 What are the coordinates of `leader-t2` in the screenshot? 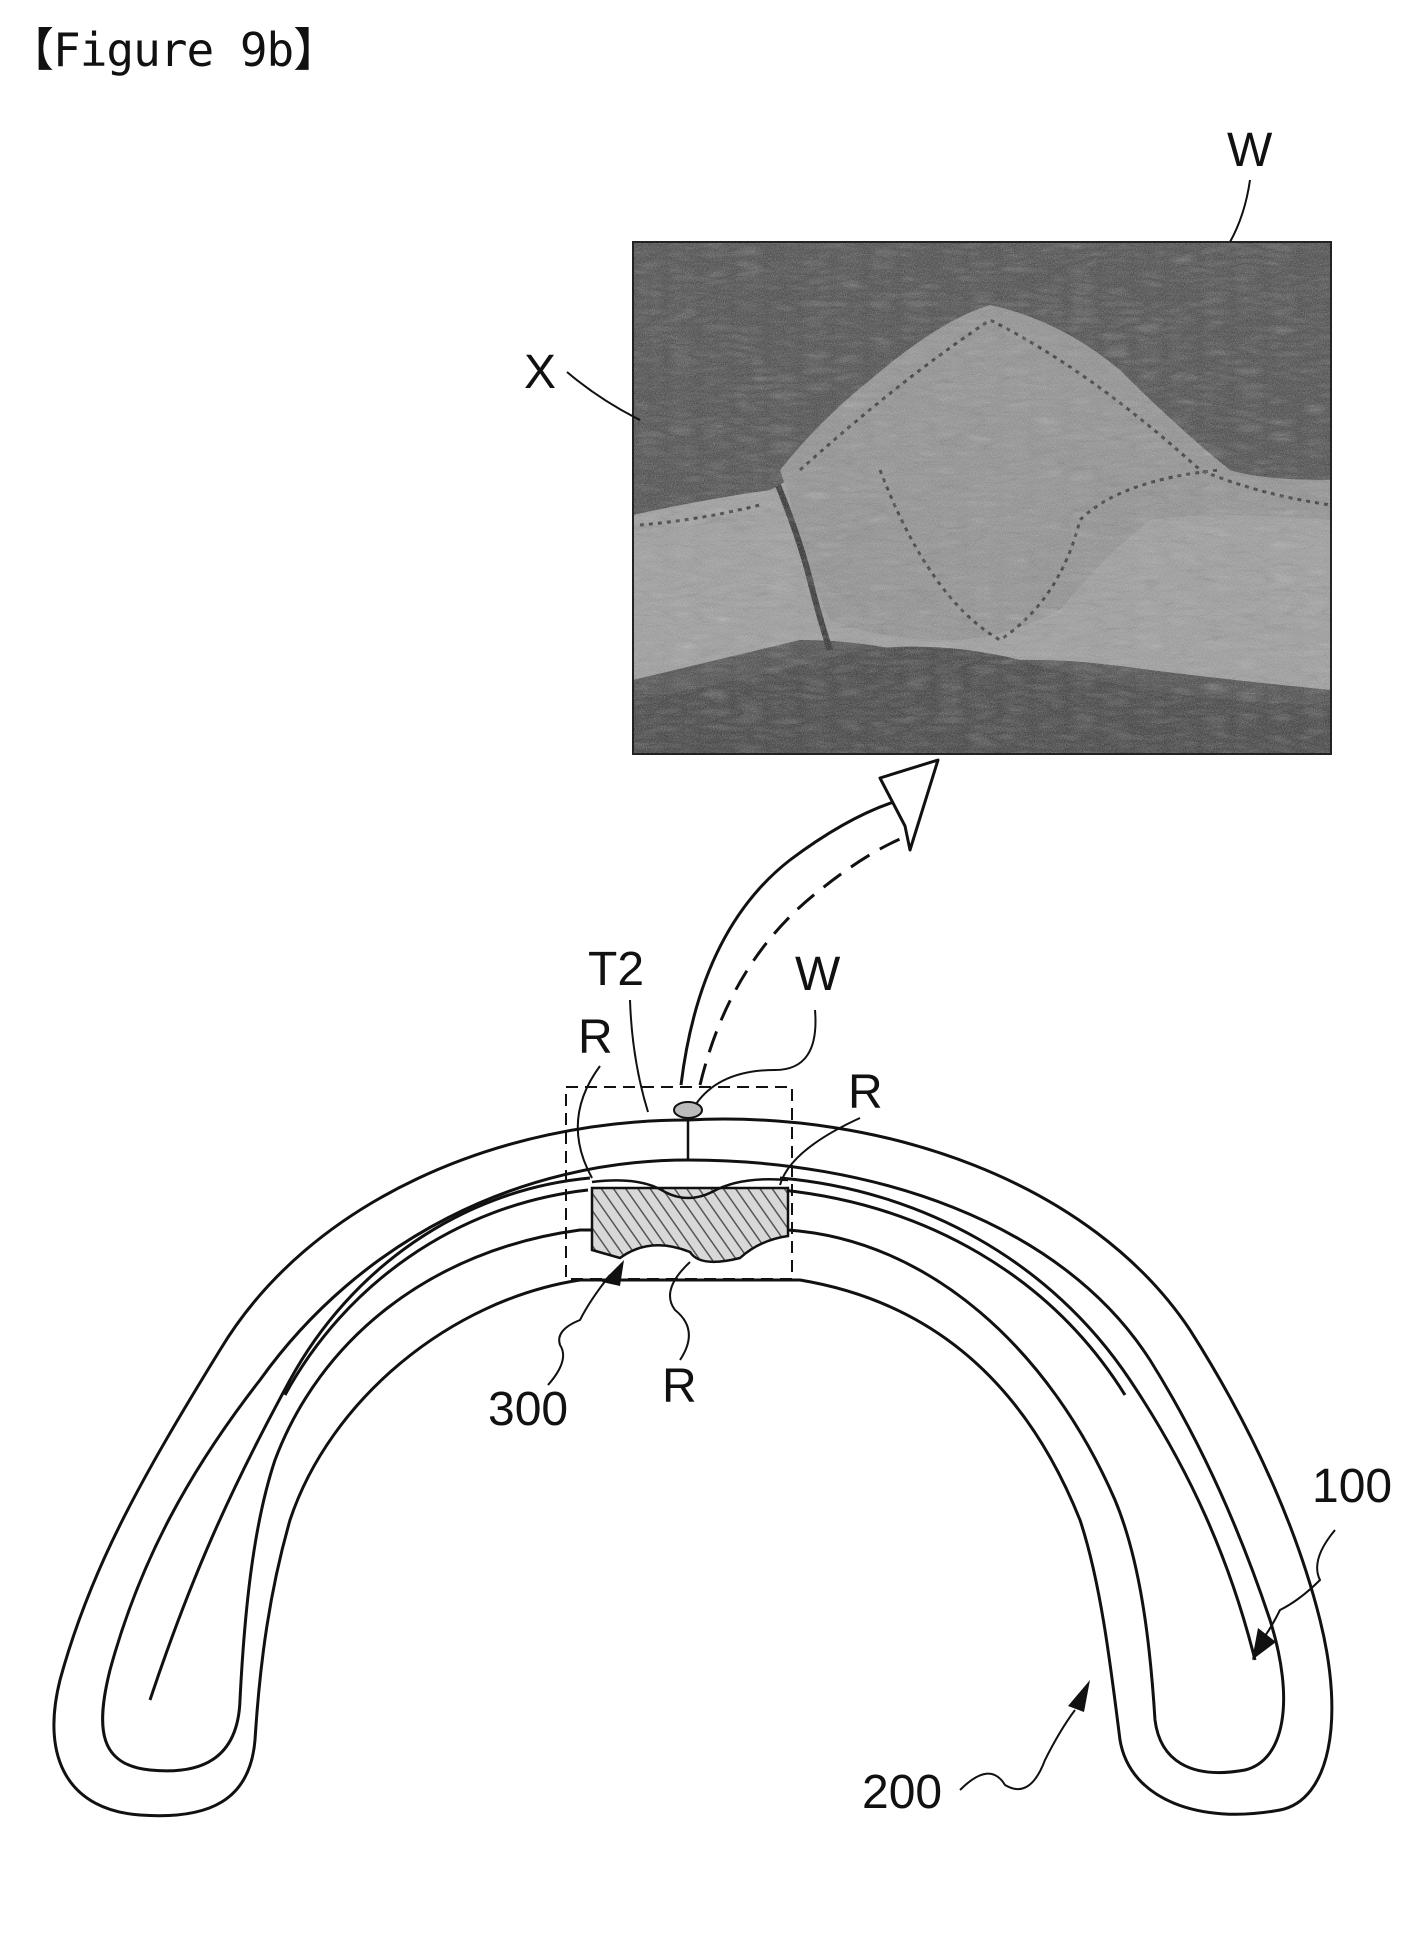 It's located at (639, 1056).